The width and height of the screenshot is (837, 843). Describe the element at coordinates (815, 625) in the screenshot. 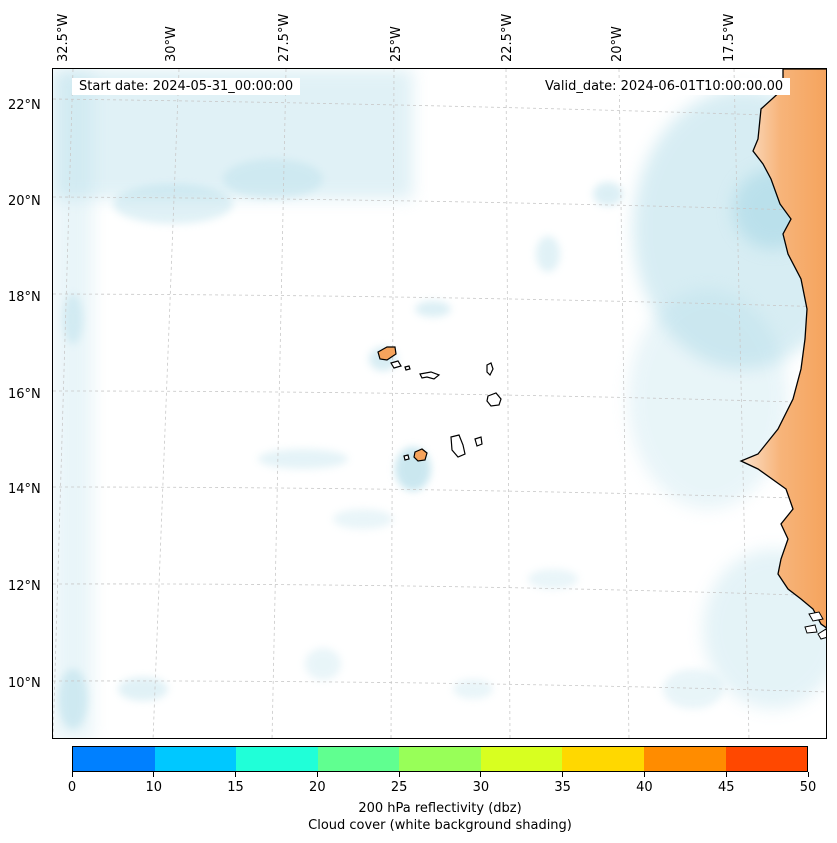

I see `bissagos-islands` at that location.